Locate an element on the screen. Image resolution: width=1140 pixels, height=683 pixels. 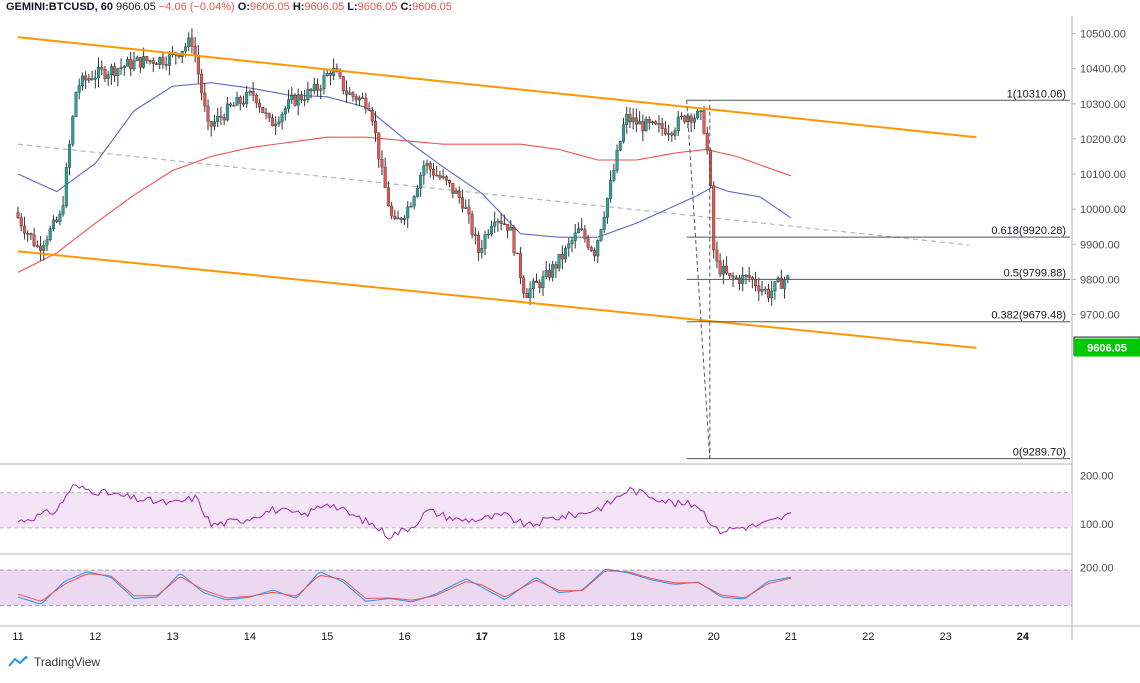
price-tick-label: 9700.00 is located at coordinates (1100, 316).